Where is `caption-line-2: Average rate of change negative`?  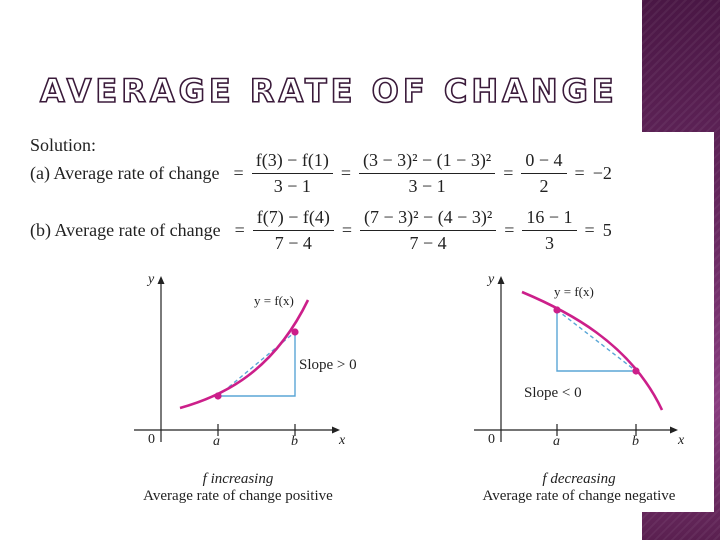
caption-line-2: Average rate of change negative is located at coordinates (579, 496).